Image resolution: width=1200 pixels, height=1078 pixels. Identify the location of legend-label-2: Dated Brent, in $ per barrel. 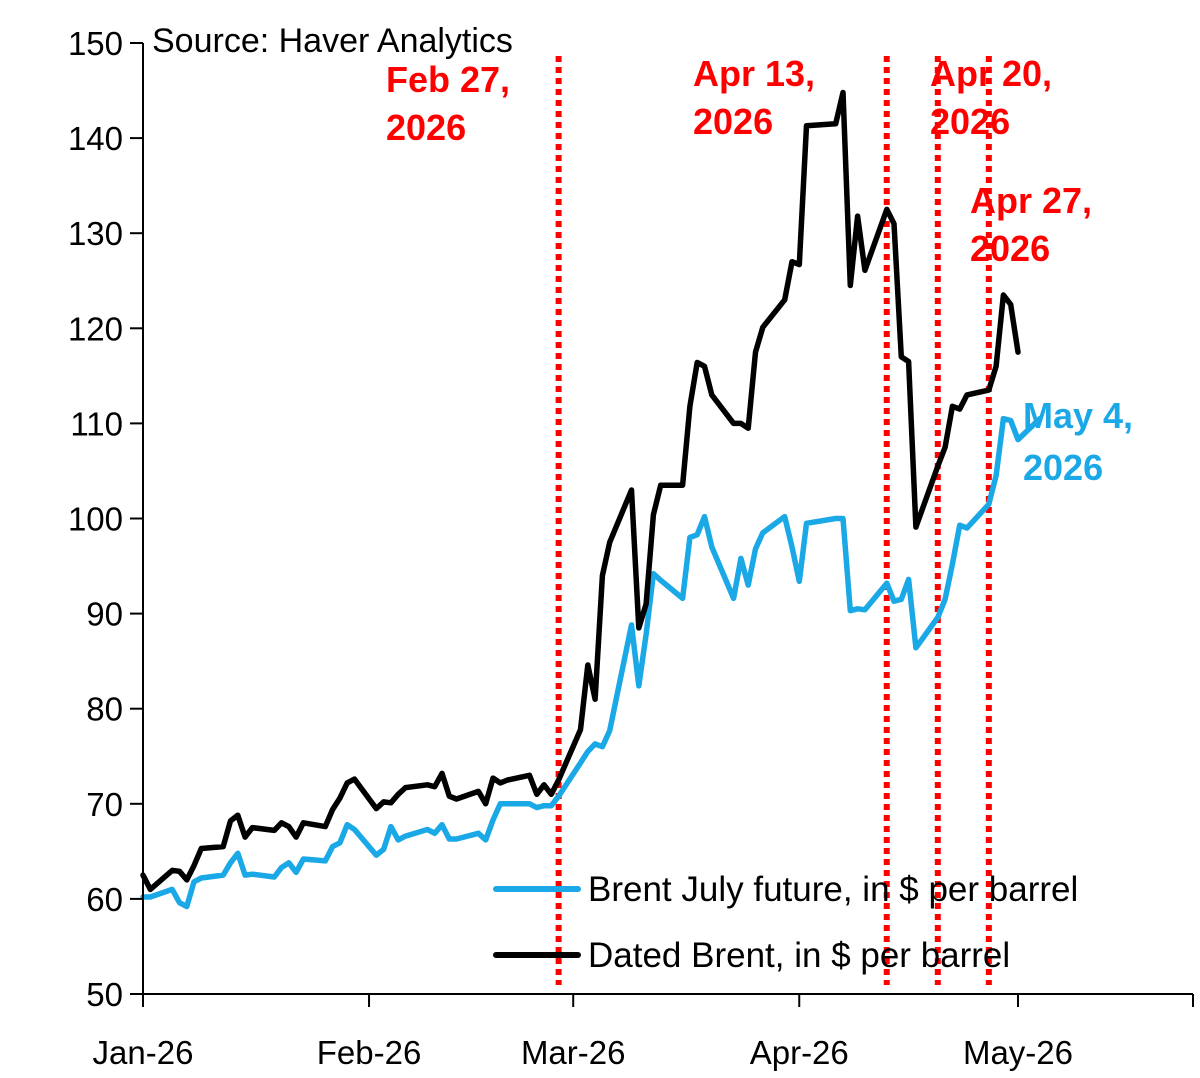
(799, 955).